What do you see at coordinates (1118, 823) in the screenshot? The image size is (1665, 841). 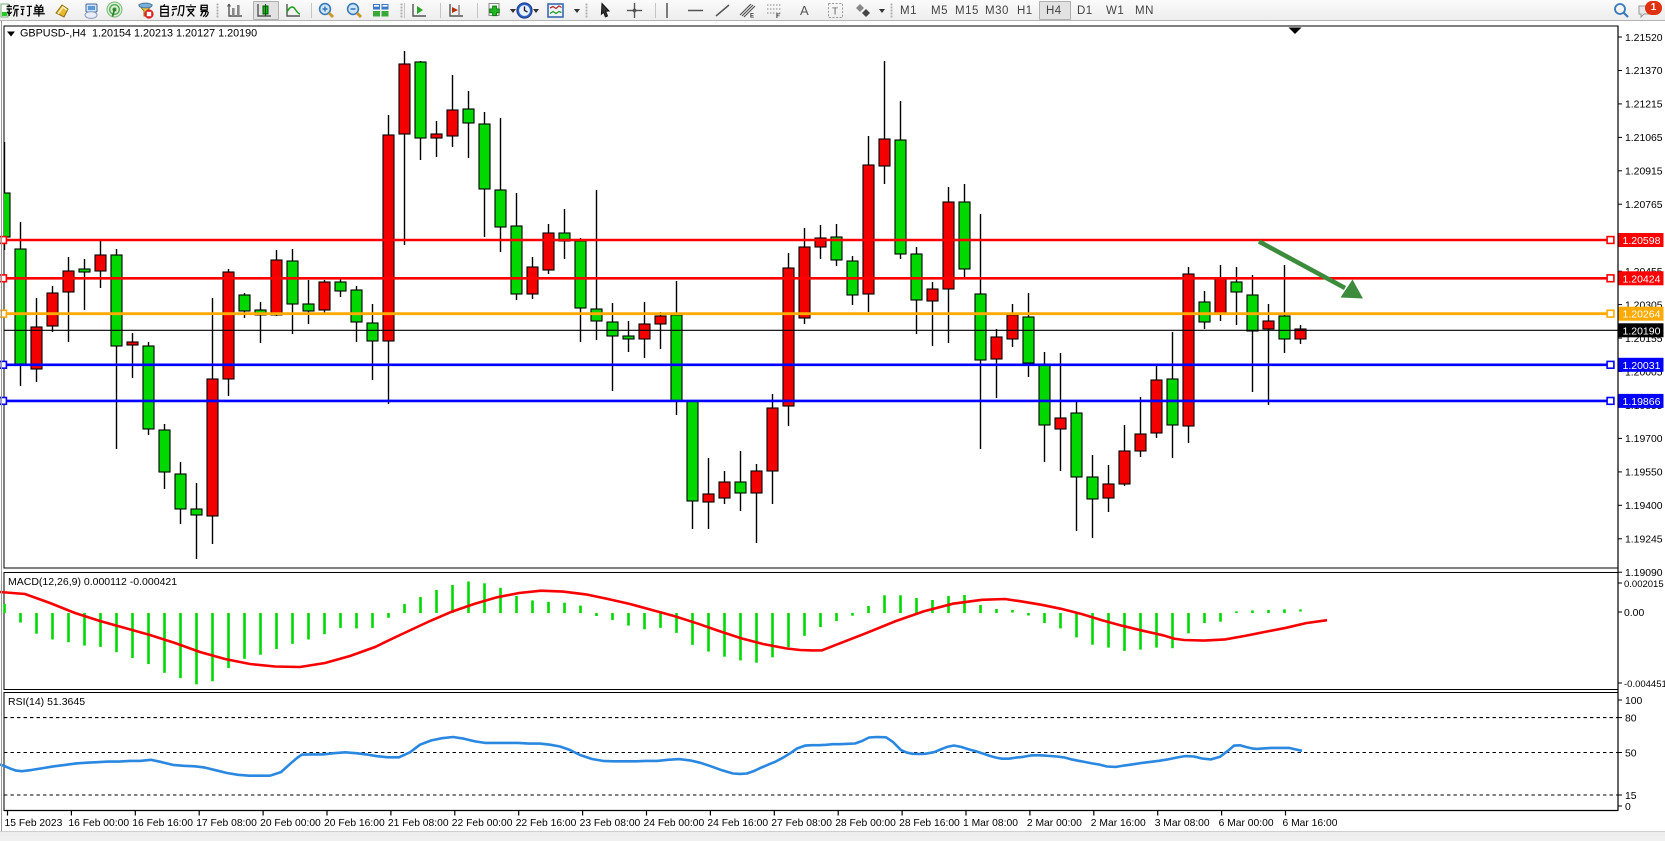 I see `svg-text: 2 Mar 16:00` at bounding box center [1118, 823].